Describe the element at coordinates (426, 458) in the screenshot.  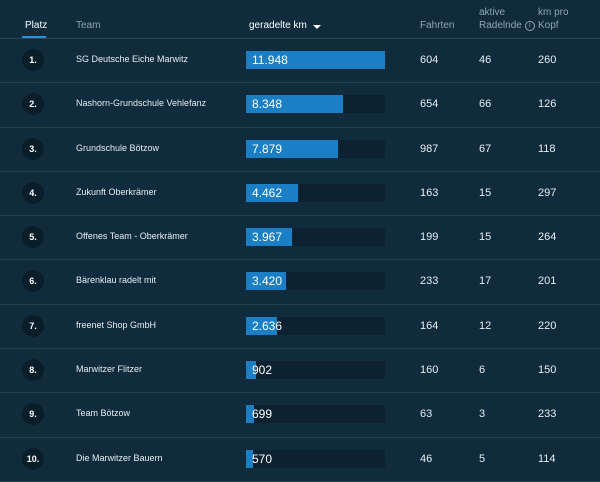
I see `fahrten-value: 46` at that location.